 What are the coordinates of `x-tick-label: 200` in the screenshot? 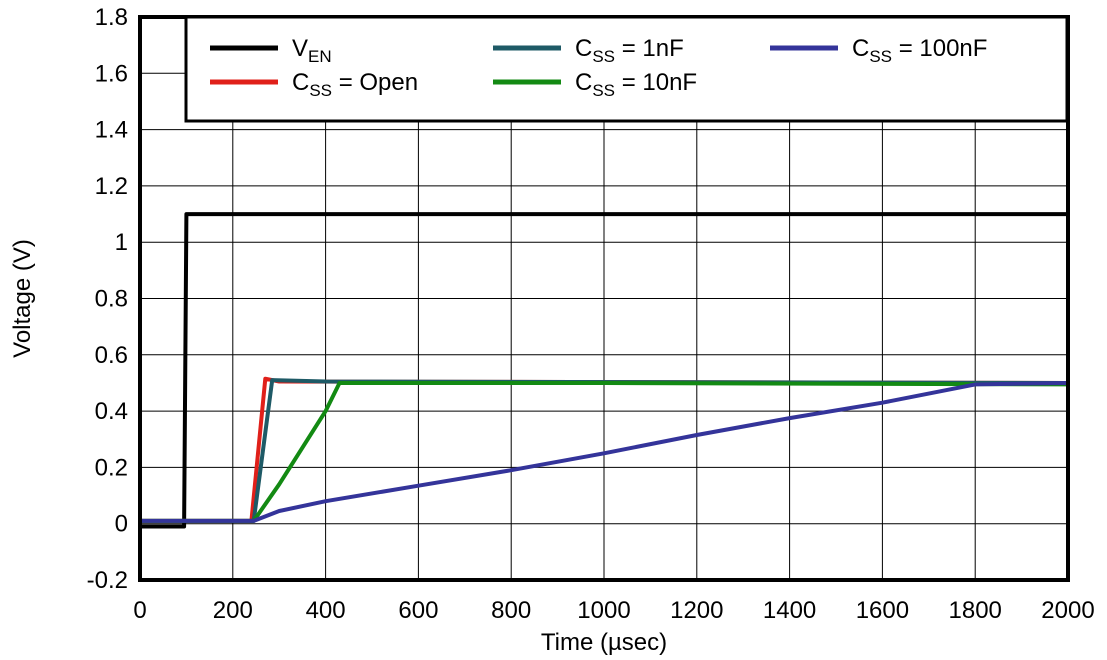 It's located at (233, 610).